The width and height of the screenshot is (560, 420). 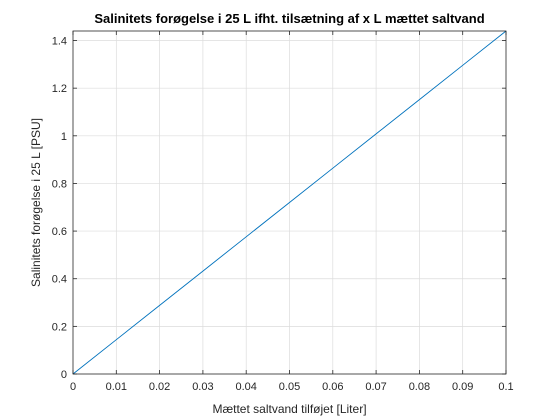 What do you see at coordinates (59, 327) in the screenshot?
I see `y-tick-label: 0.2` at bounding box center [59, 327].